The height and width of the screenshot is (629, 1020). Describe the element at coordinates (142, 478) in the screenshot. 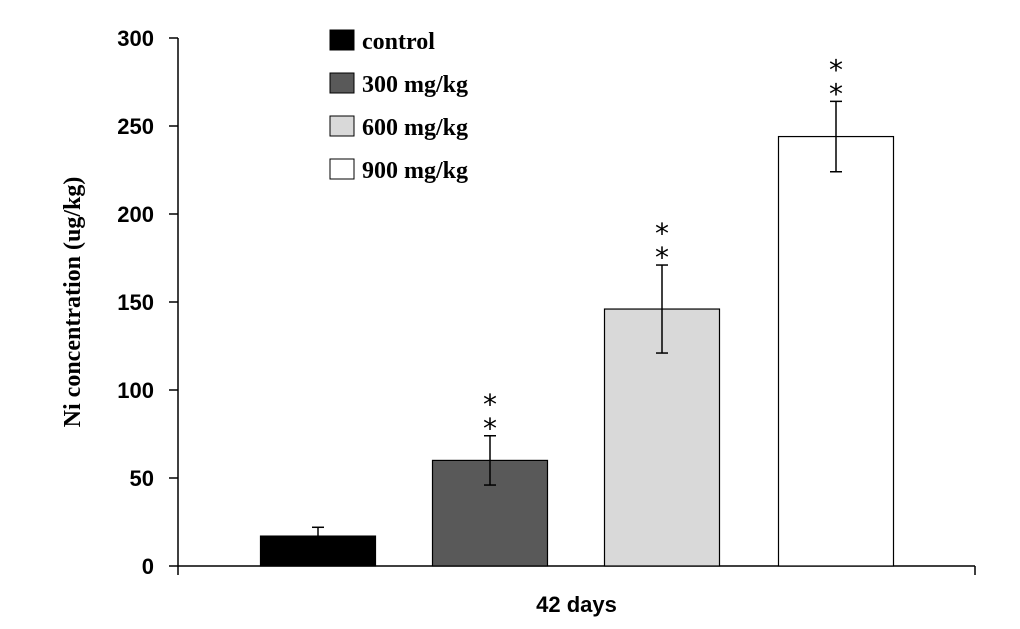

I see `y-tick-label: 50` at that location.